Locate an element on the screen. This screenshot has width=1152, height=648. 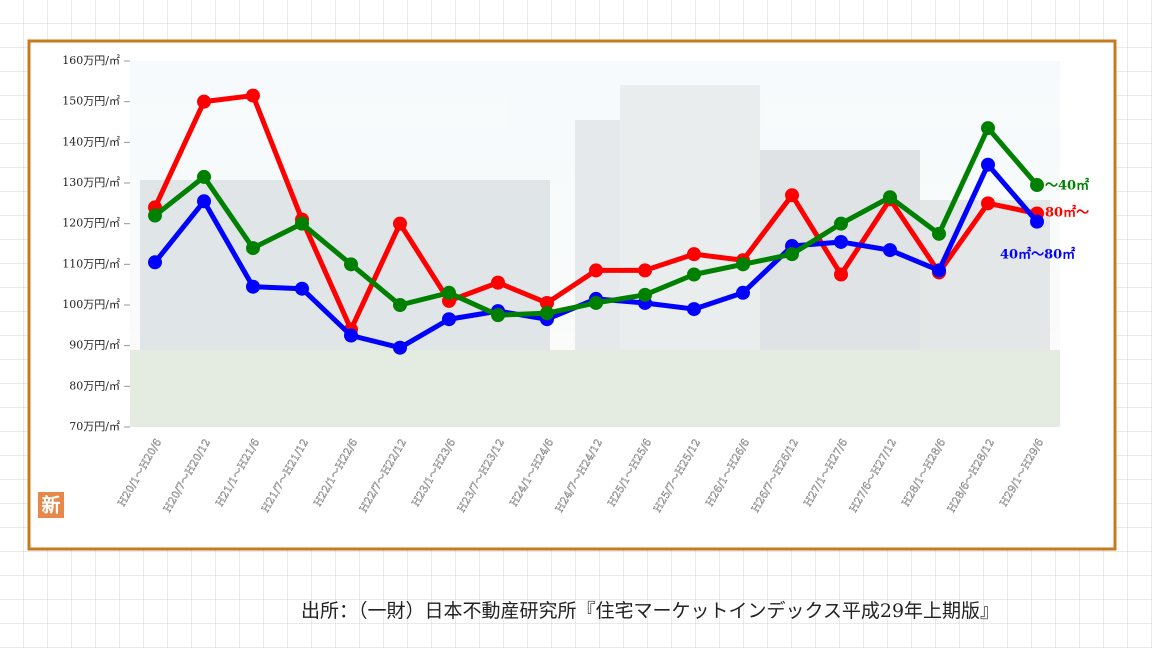
series-label: 40㎡～80㎡ is located at coordinates (1037, 255).